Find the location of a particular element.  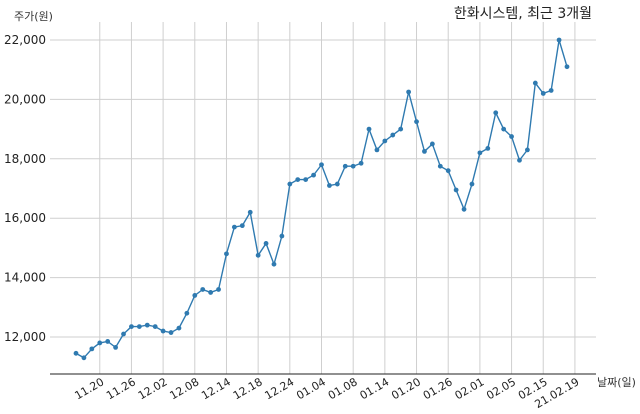

x-tick-label: 01.08 is located at coordinates (343, 388).